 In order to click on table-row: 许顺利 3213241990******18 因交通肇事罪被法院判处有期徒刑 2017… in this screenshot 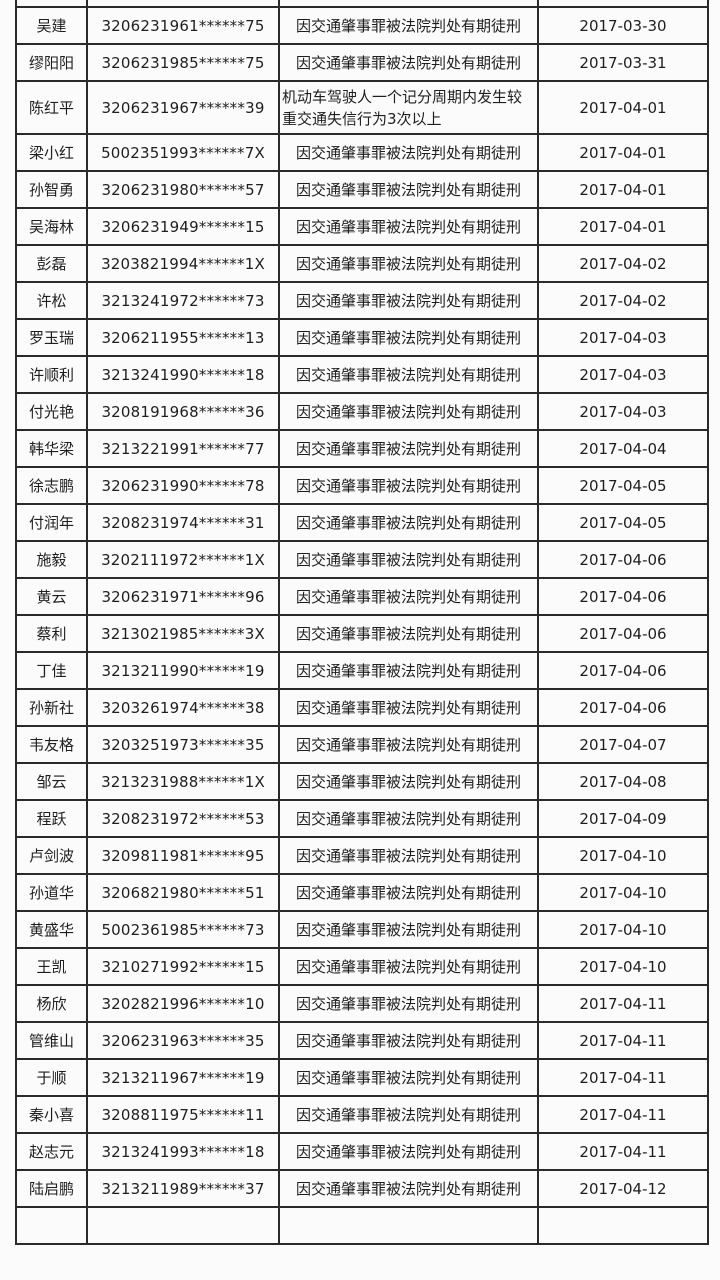, I will do `click(362, 374)`.